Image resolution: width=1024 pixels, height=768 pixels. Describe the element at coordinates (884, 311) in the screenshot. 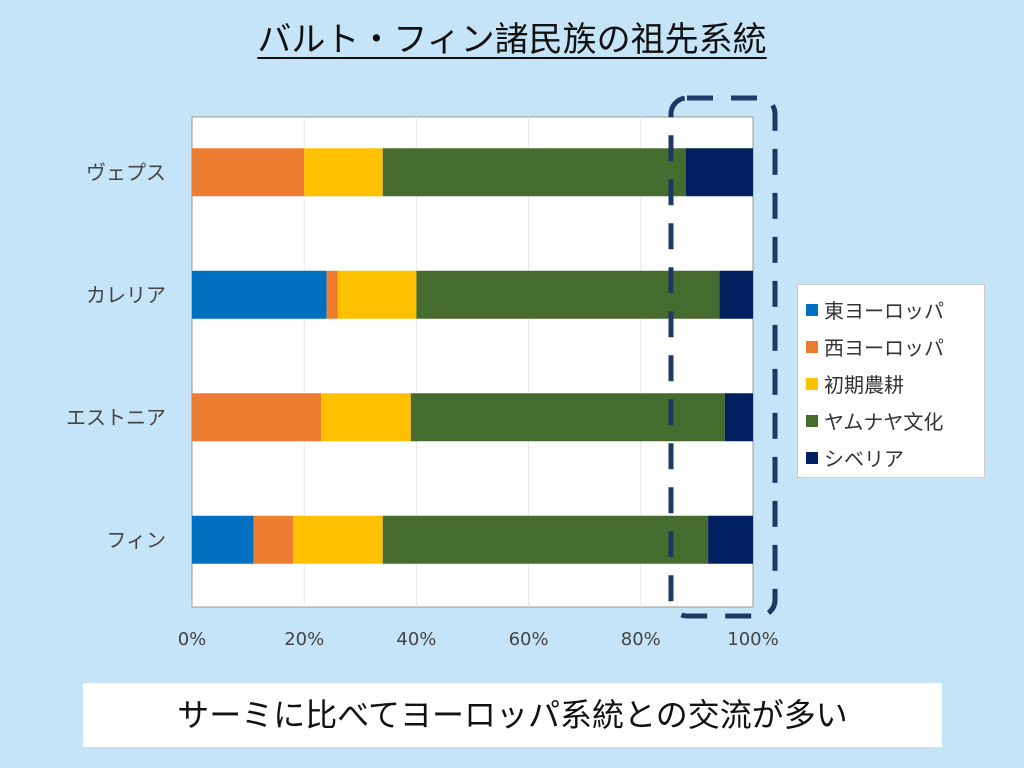

I see `legend-label: 東ヨーロッパ` at that location.